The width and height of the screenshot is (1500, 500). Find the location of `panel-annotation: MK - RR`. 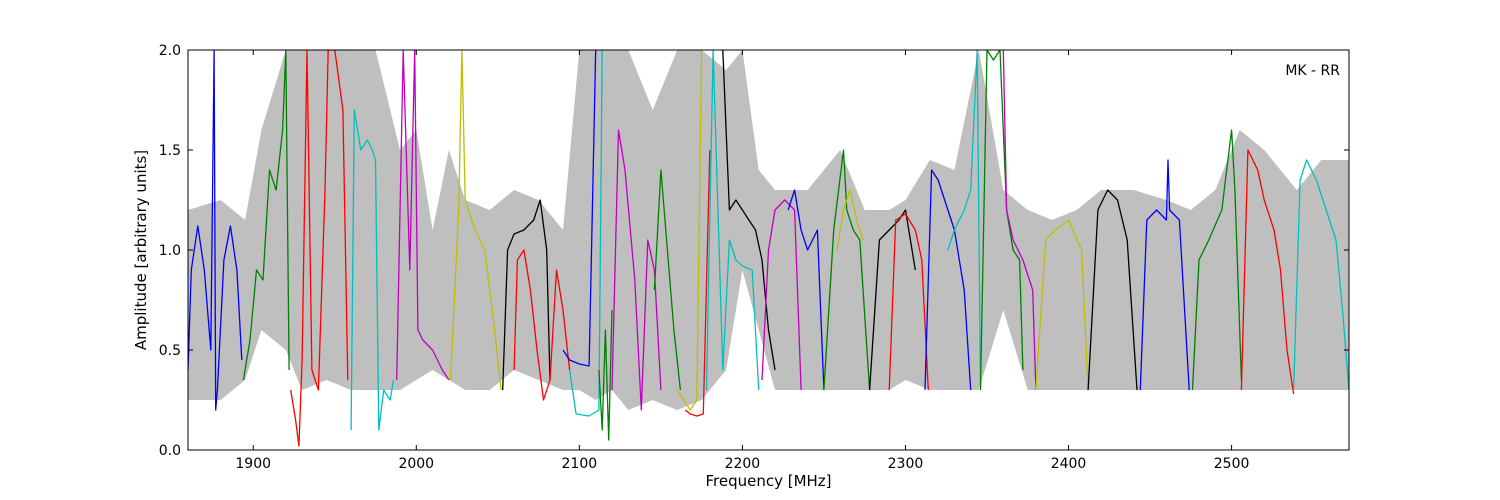

panel-annotation: MK - RR is located at coordinates (1312, 71).